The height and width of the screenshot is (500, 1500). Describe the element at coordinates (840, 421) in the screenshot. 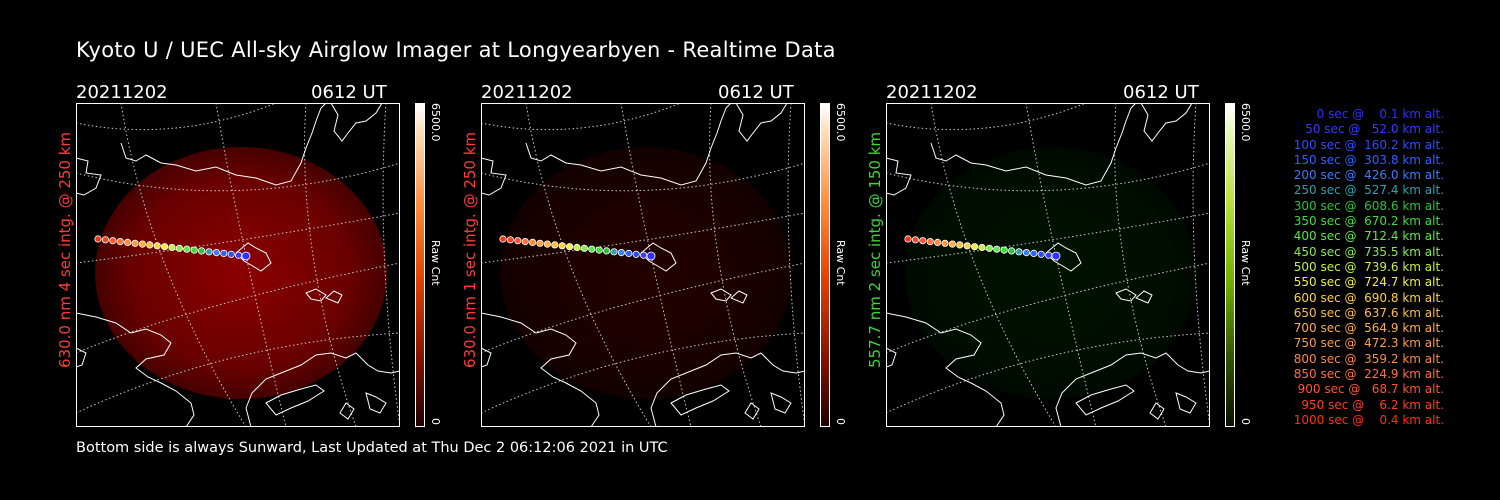

I see `panel2-colorbar-min: 0` at that location.